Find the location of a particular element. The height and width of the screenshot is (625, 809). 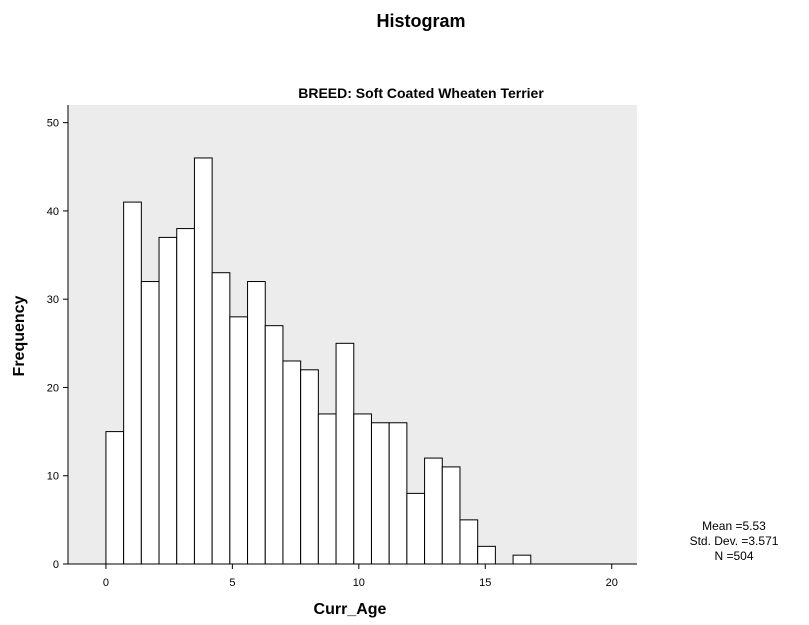

stat-n: N =504 is located at coordinates (733, 556).